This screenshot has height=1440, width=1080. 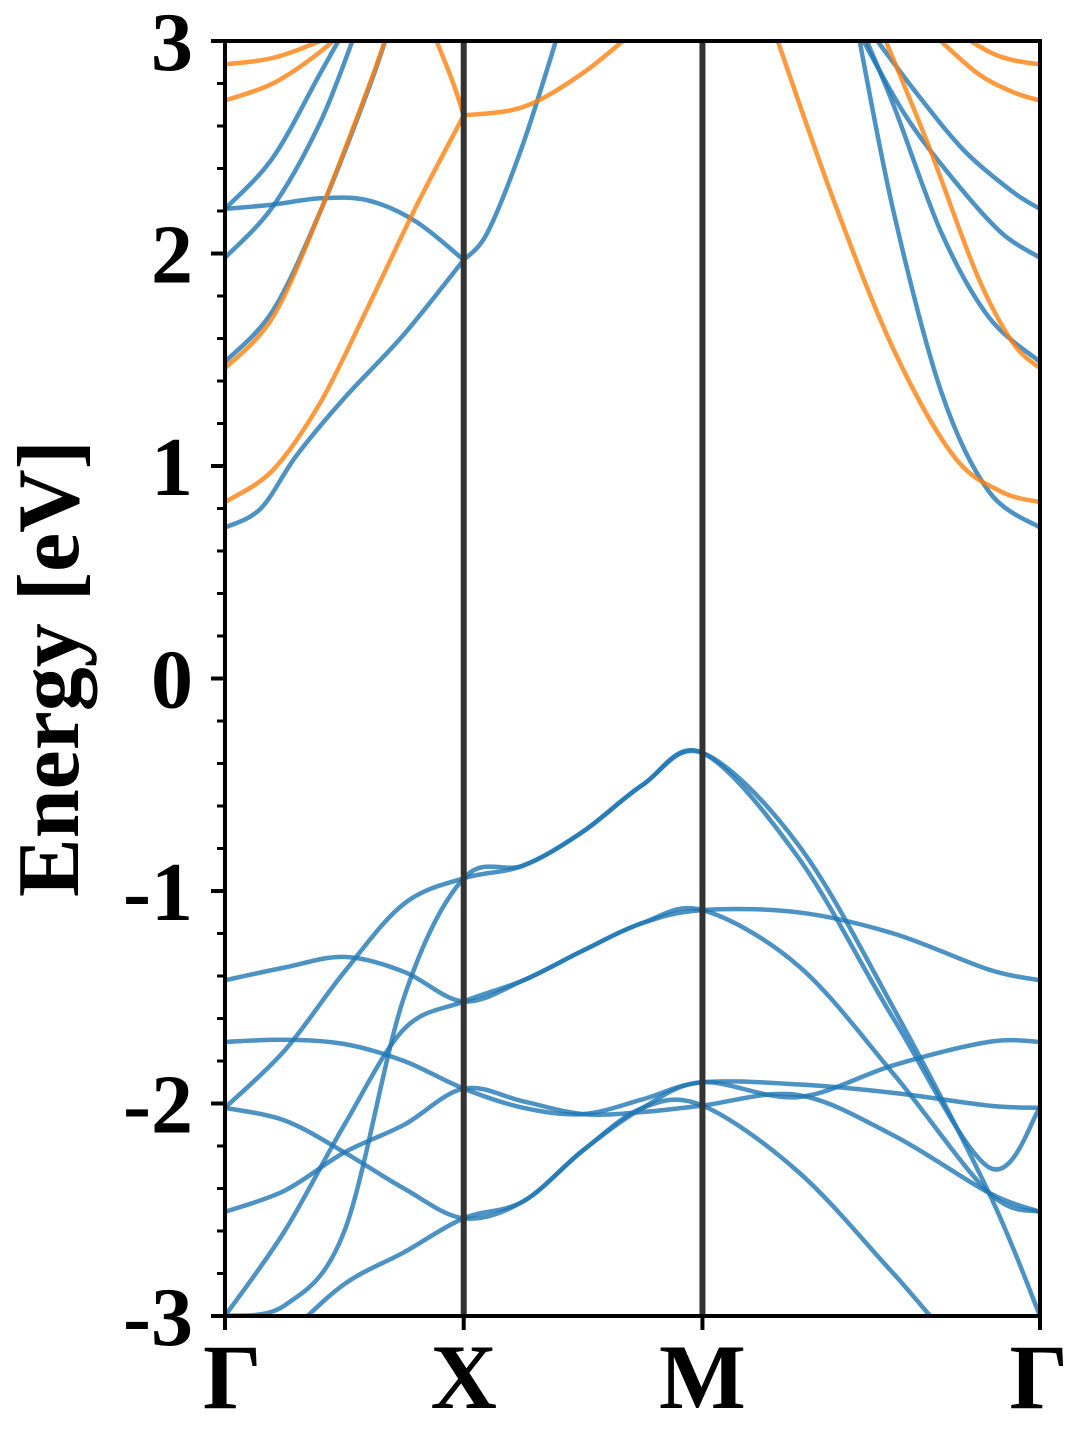 I want to click on y-axis-label: Energy [eV], so click(x=49, y=668).